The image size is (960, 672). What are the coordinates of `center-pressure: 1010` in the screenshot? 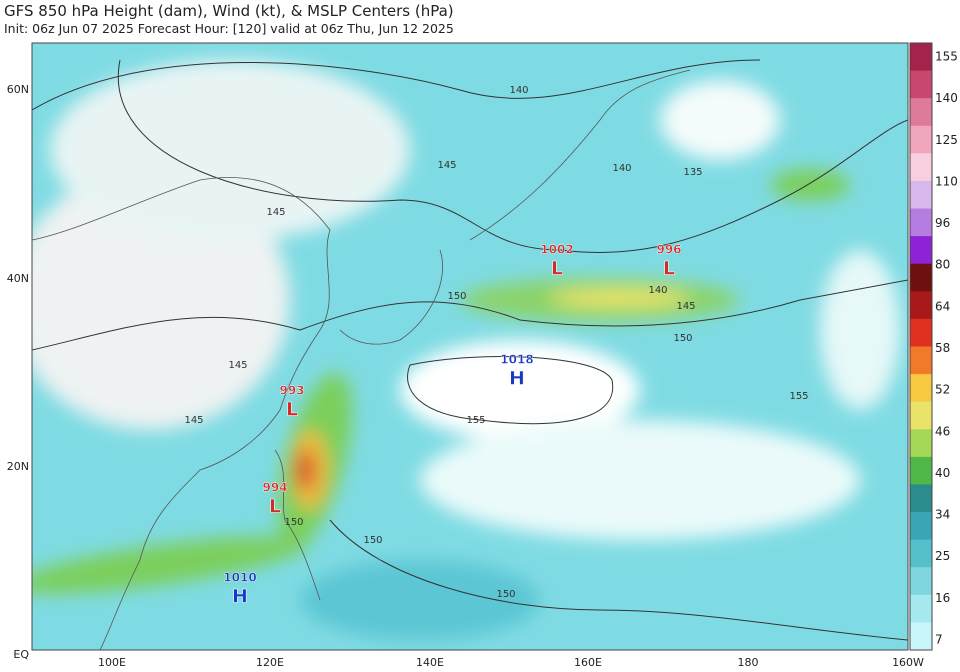 It's located at (239, 578).